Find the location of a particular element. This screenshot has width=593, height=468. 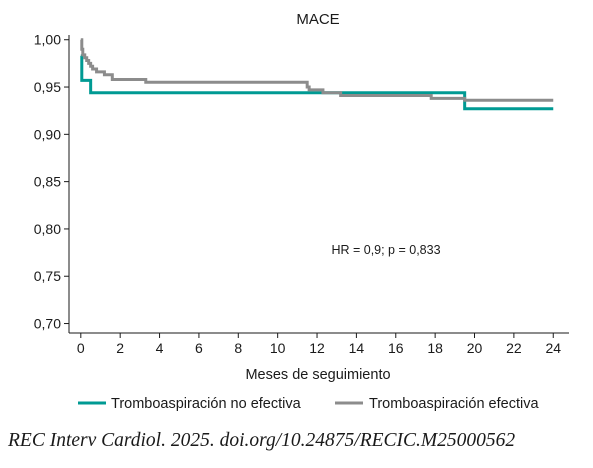

y-tick-label: 0,90 is located at coordinates (47, 134).